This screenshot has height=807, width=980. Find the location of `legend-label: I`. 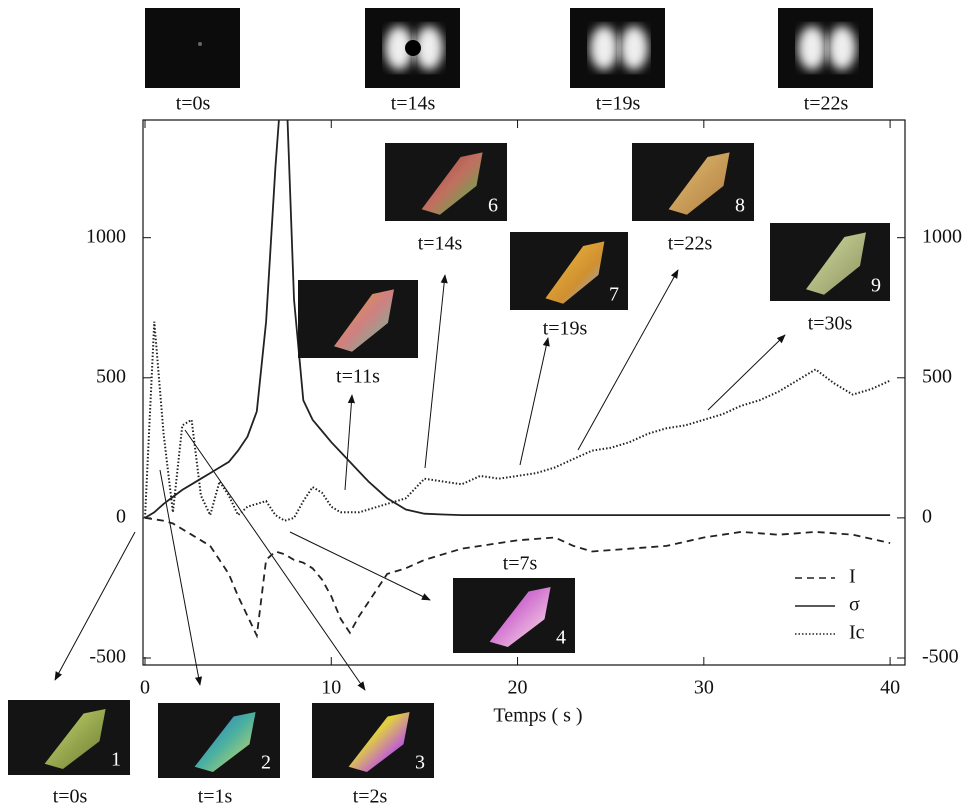

legend-label: I is located at coordinates (852, 577).